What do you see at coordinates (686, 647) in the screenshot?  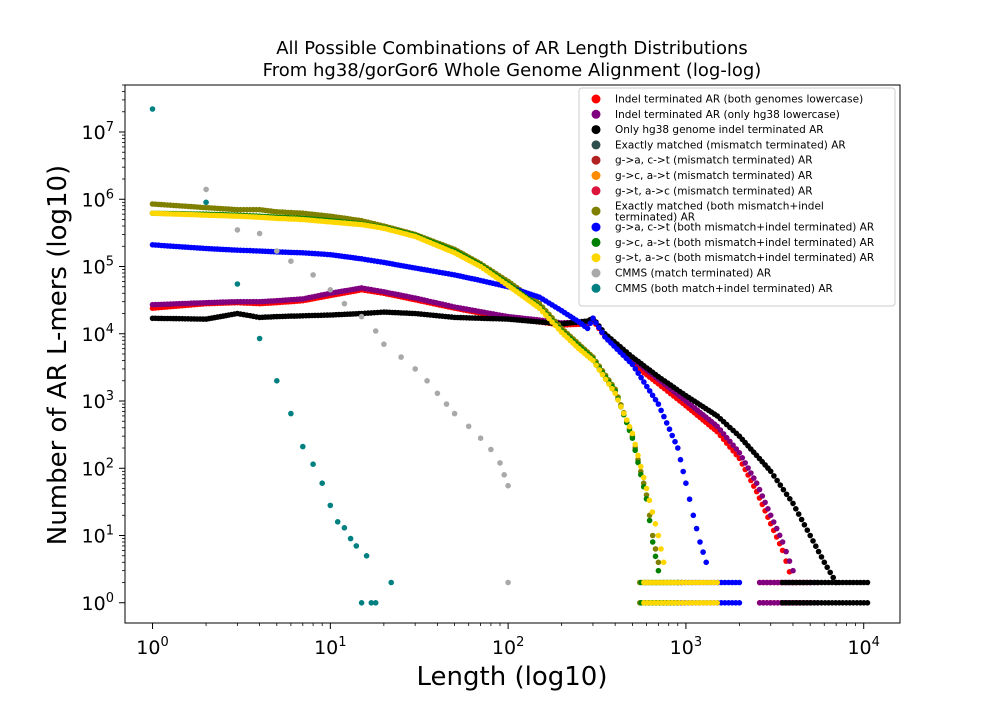 I see `x-tick-label: 103` at bounding box center [686, 647].